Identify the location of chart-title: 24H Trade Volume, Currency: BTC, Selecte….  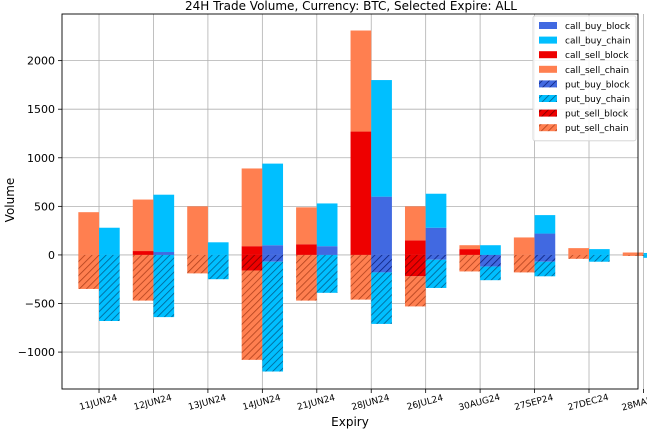
(351, 6).